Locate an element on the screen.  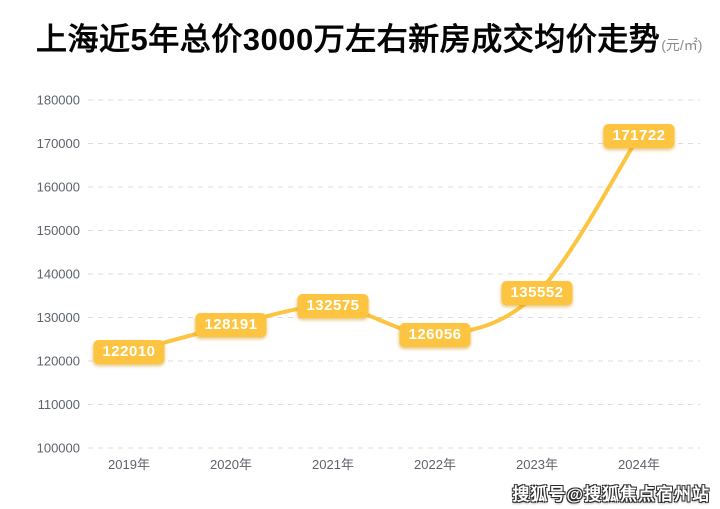
y-axis-tick-label: 110000 is located at coordinates (59, 404).